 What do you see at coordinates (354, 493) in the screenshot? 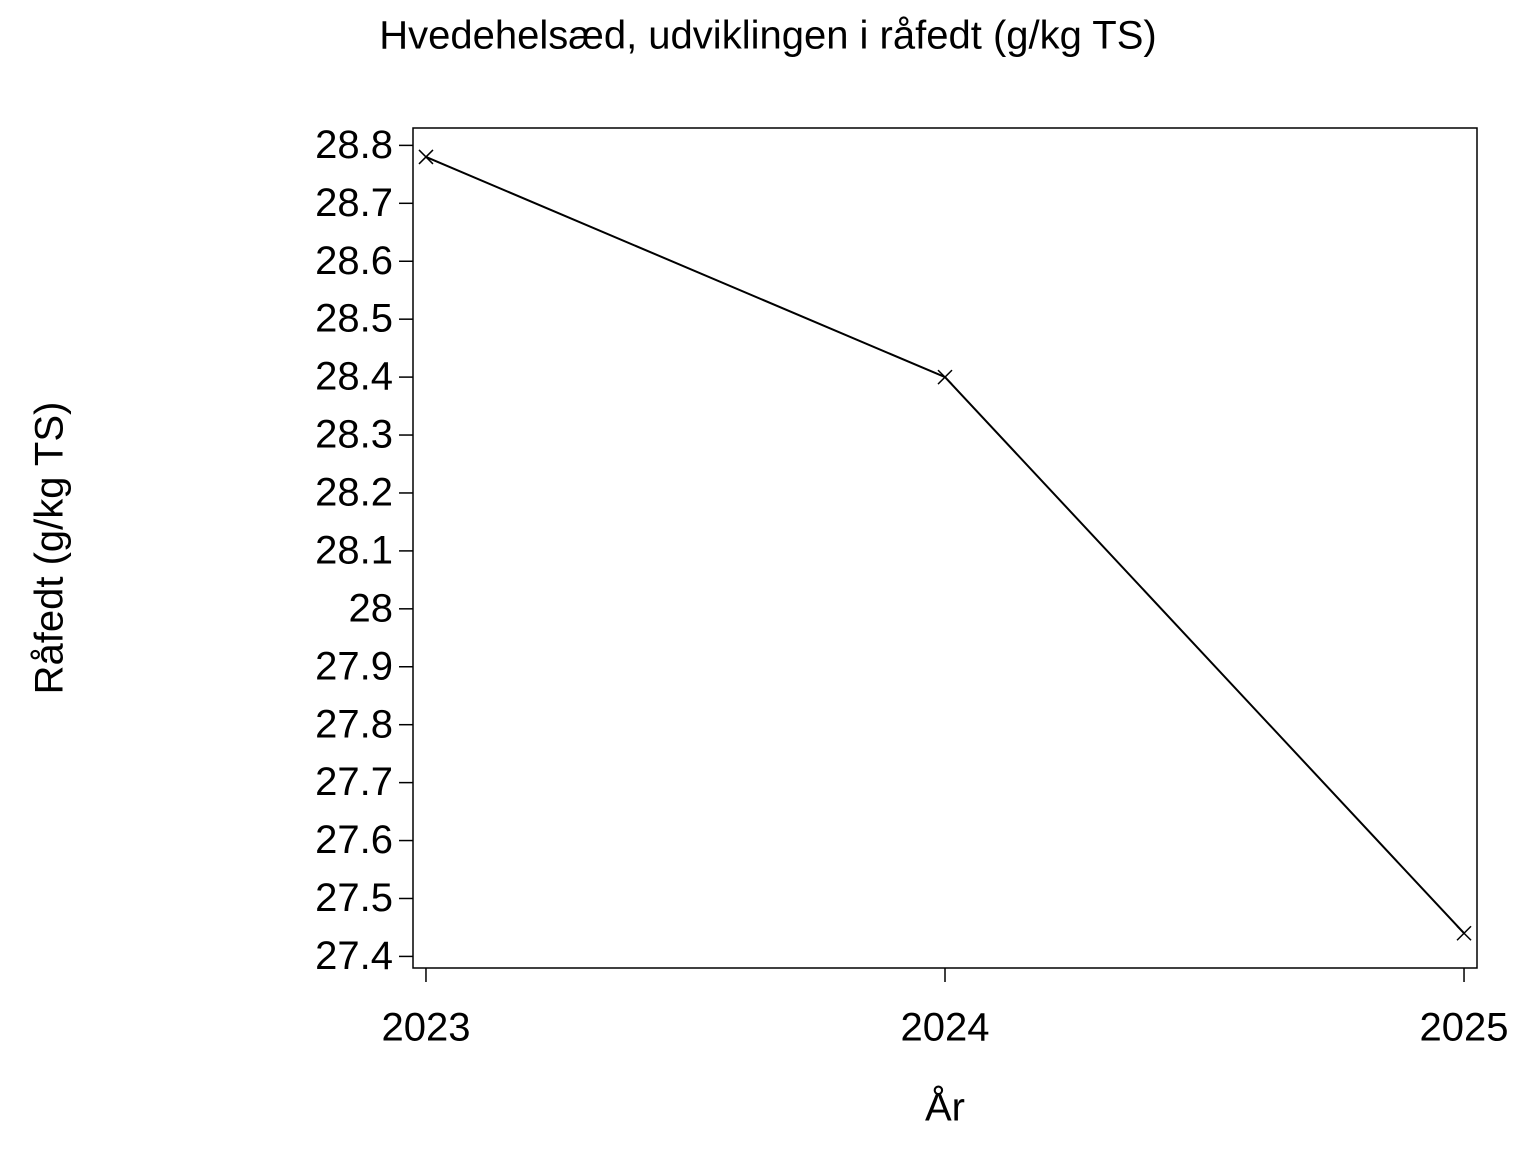
I see `y-tick-label: 28.2` at bounding box center [354, 493].